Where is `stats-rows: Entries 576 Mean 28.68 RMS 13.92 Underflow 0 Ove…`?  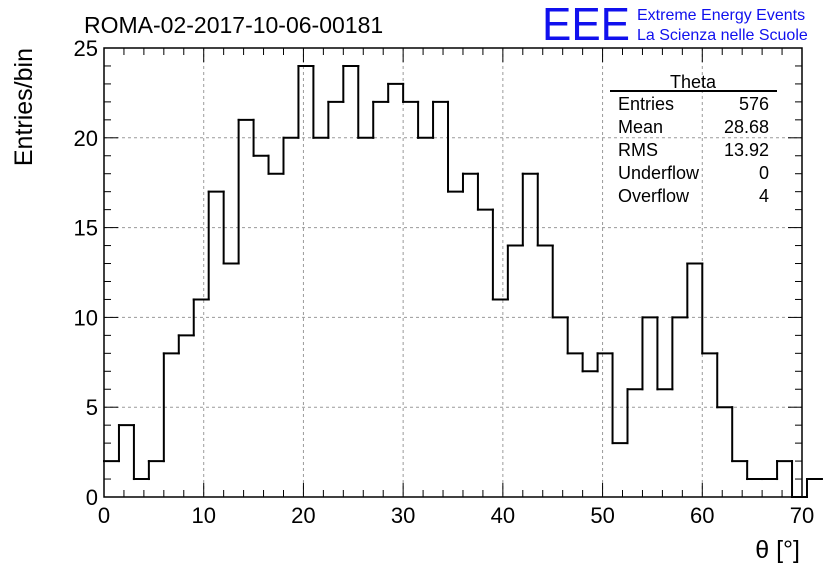 stats-rows: Entries 576 Mean 28.68 RMS 13.92 Underflow 0 Ove… is located at coordinates (693, 150).